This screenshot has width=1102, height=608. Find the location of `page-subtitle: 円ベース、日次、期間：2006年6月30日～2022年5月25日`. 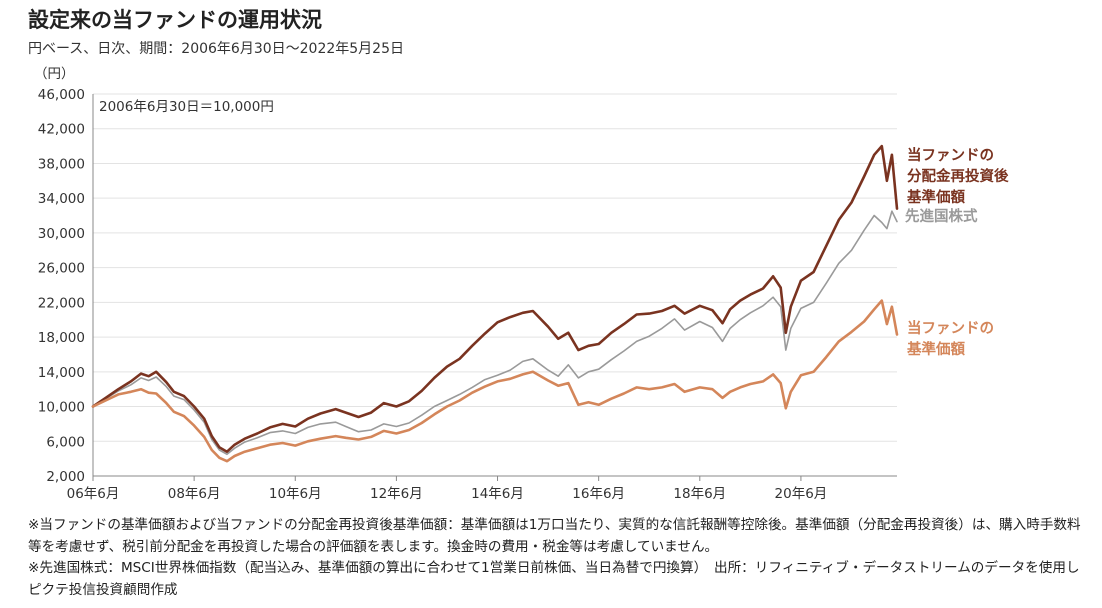

page-subtitle: 円ベース、日次、期間：2006年6月30日～2022年5月25日 is located at coordinates (216, 49).